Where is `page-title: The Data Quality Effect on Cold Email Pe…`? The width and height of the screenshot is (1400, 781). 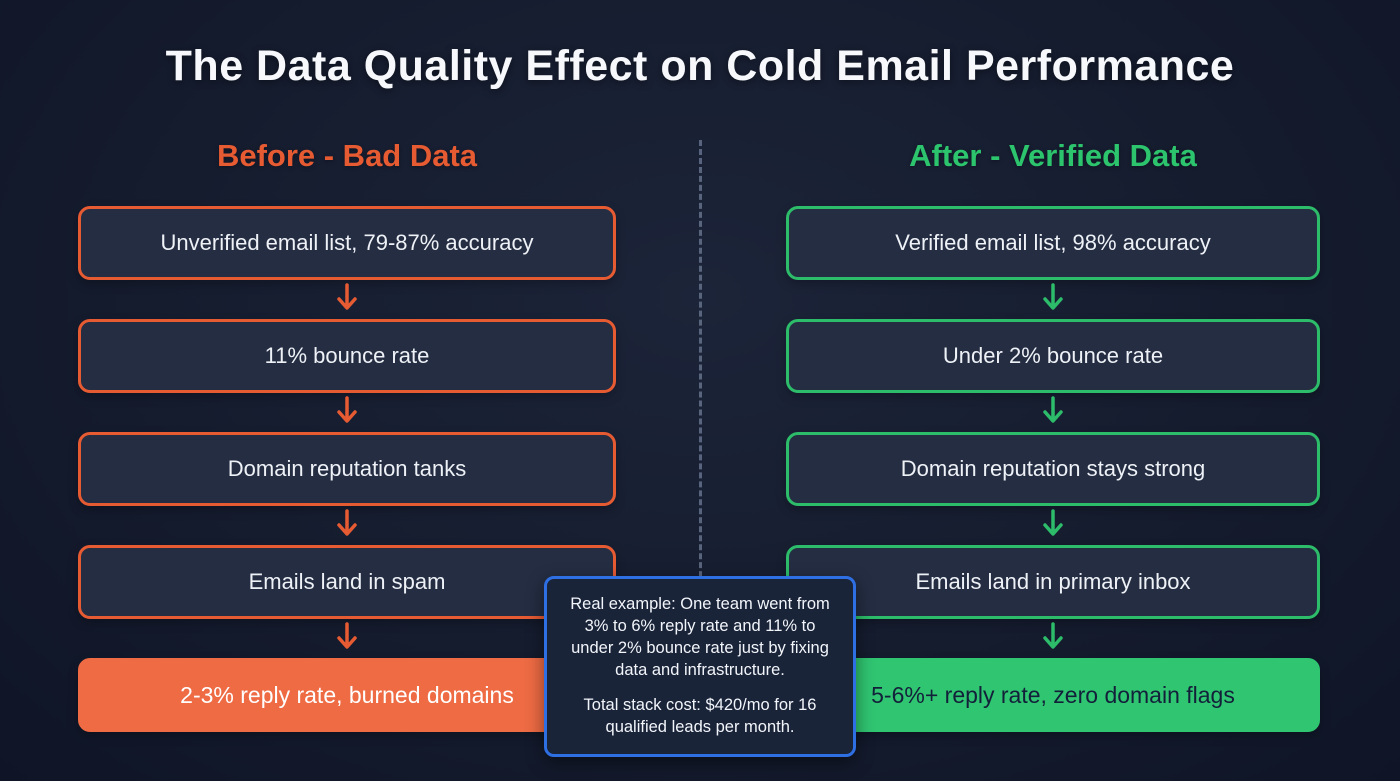
page-title: The Data Quality Effect on Cold Email Pe… is located at coordinates (700, 66).